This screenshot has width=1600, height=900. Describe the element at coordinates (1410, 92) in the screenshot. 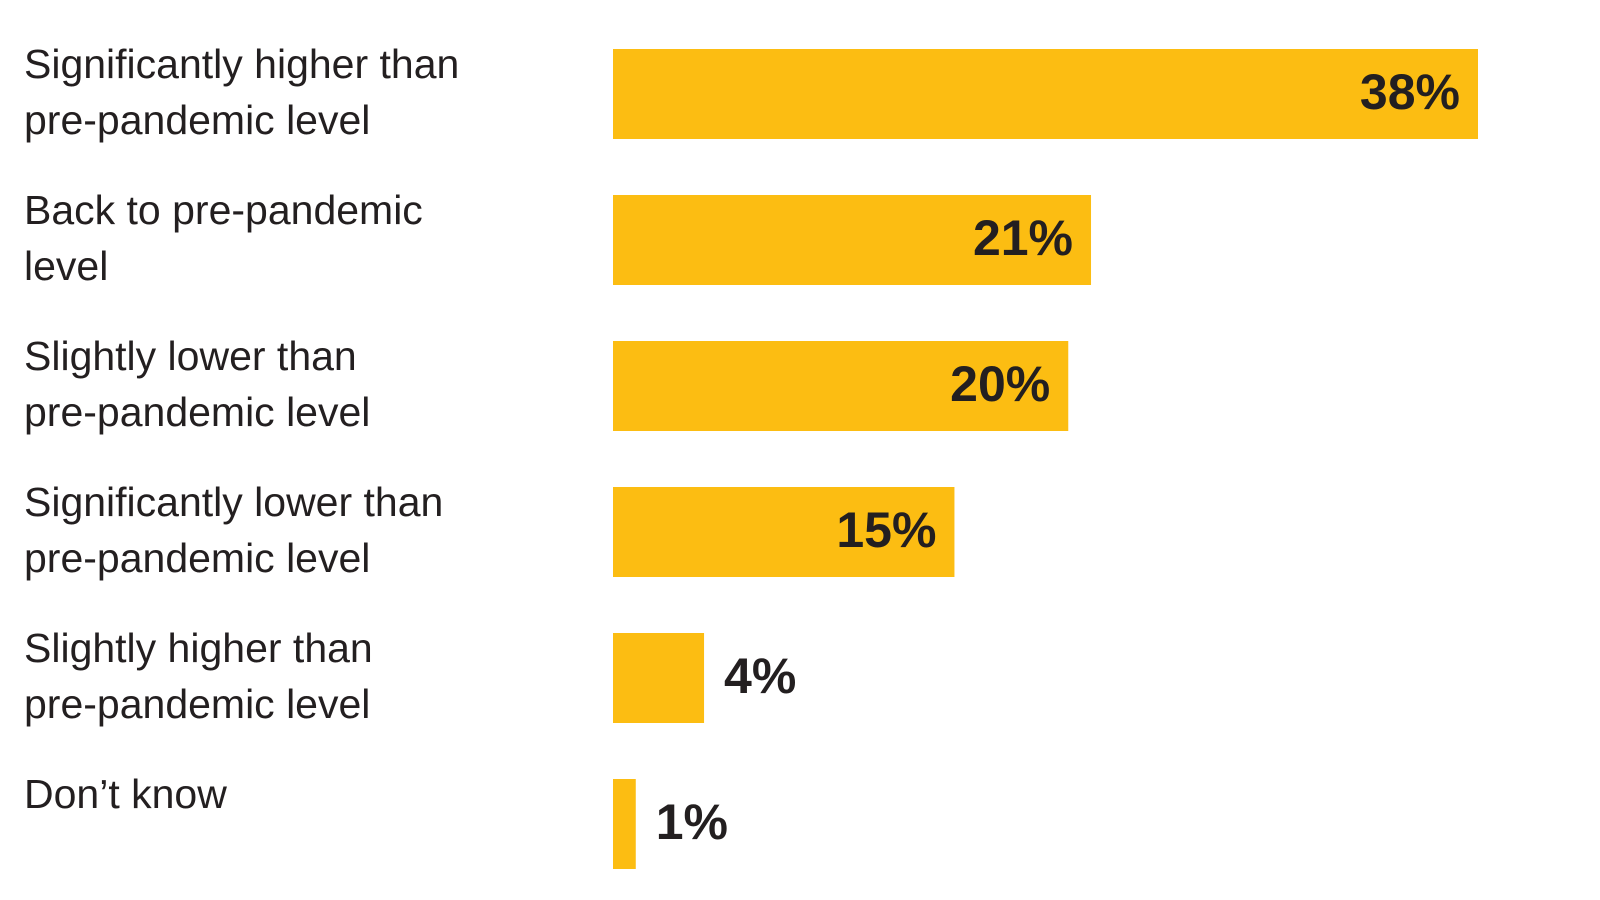

I see `value-label: 38%` at that location.